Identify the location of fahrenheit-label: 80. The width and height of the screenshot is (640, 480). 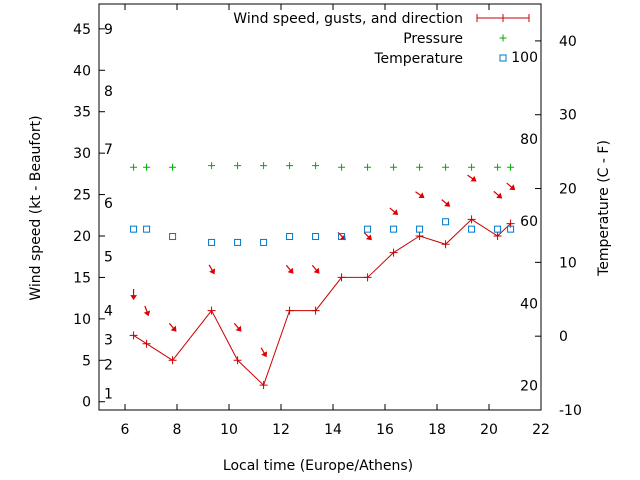
(529, 140).